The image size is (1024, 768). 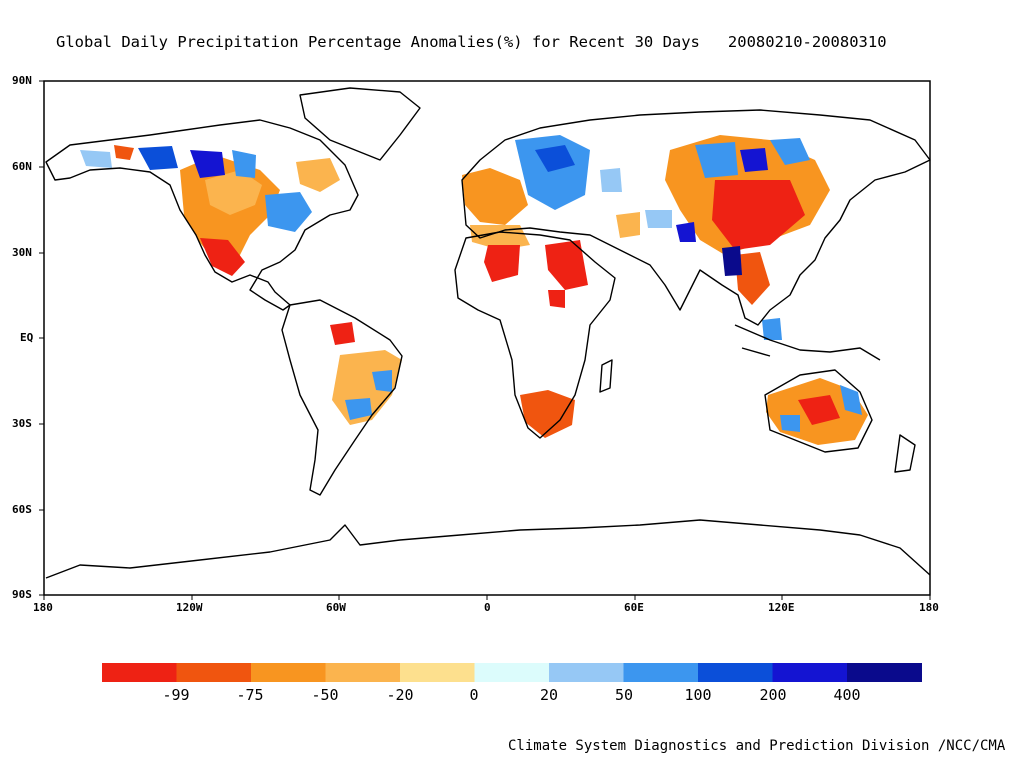 I want to click on colorbar-label: -20, so click(x=400, y=695).